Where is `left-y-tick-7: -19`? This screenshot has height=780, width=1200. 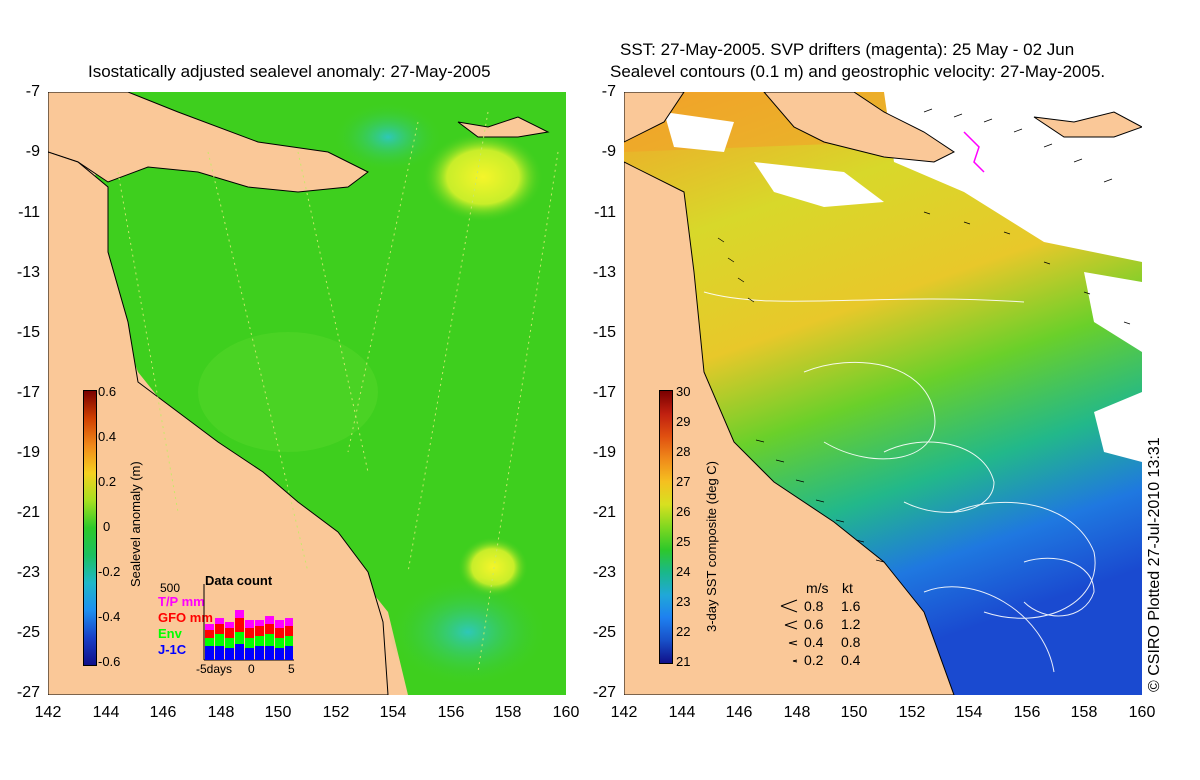
left-y-tick-7: -19 is located at coordinates (28, 452).